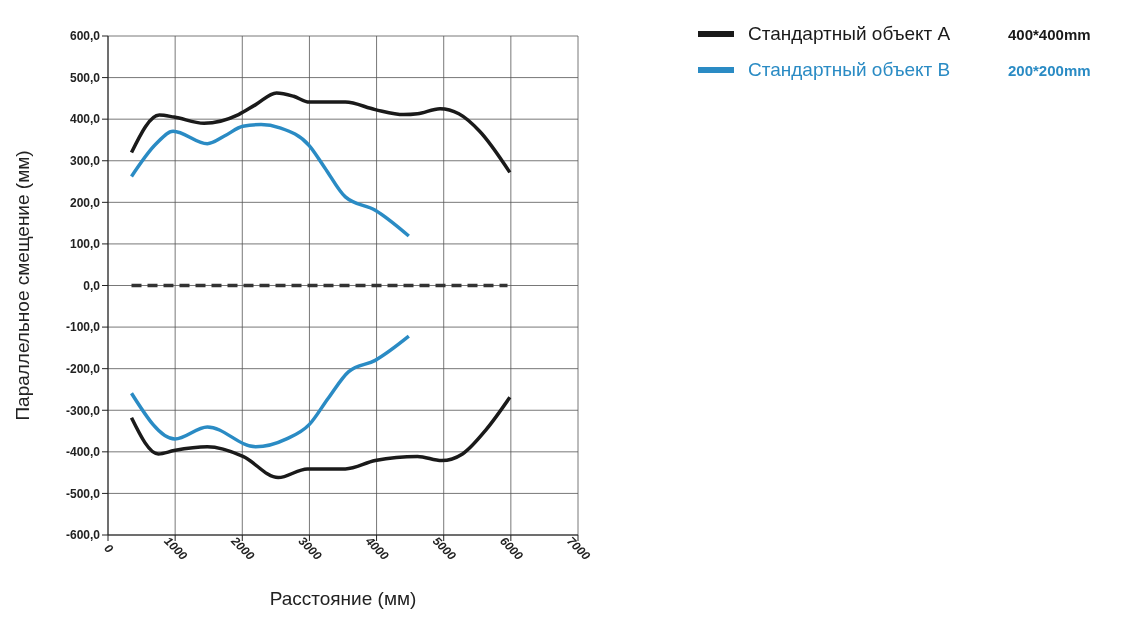 This screenshot has width=1147, height=623. Describe the element at coordinates (343, 598) in the screenshot. I see `x-axis-title: Расстояние (мм)` at that location.